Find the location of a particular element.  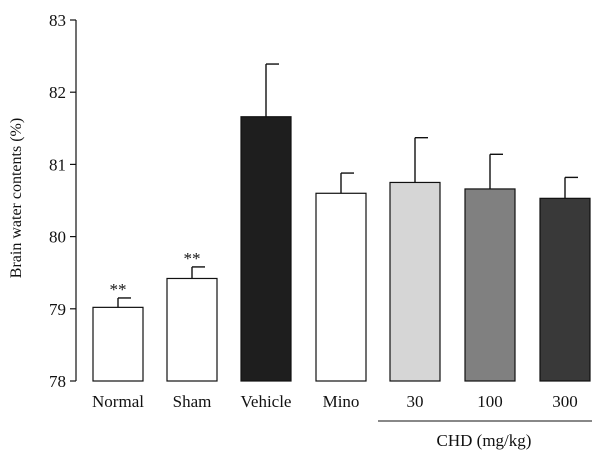

y-tick-label: 81 is located at coordinates (57, 164).